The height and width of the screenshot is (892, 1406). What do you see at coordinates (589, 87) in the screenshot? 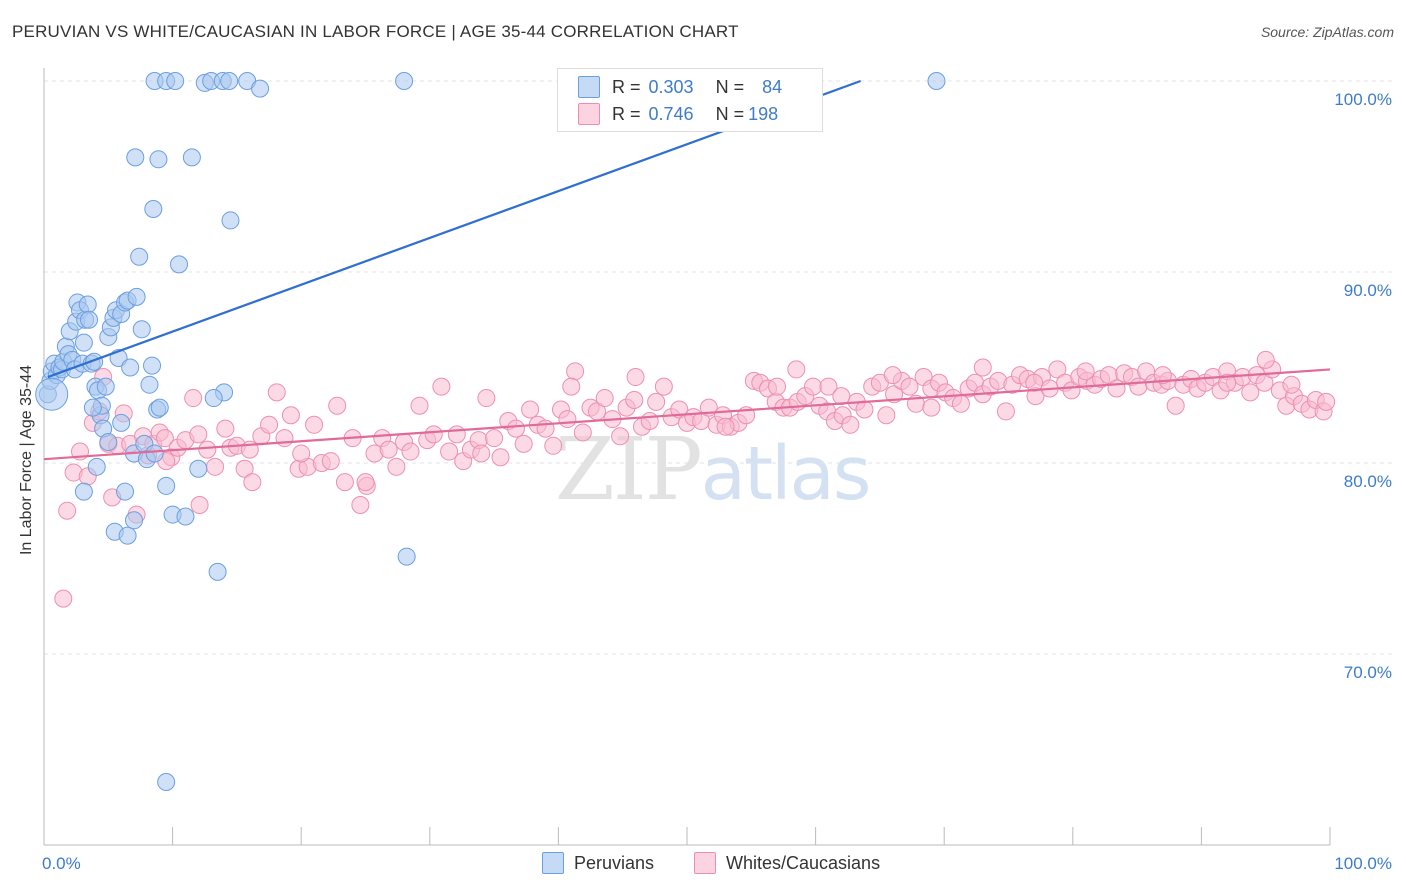
I see `legend-swatch-peruvians` at bounding box center [589, 87].